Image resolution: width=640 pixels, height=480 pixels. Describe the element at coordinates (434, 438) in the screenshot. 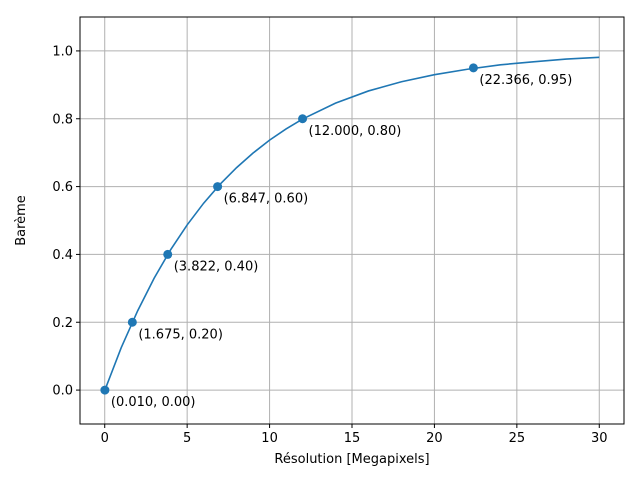

I see `x-tick-label: 20` at that location.